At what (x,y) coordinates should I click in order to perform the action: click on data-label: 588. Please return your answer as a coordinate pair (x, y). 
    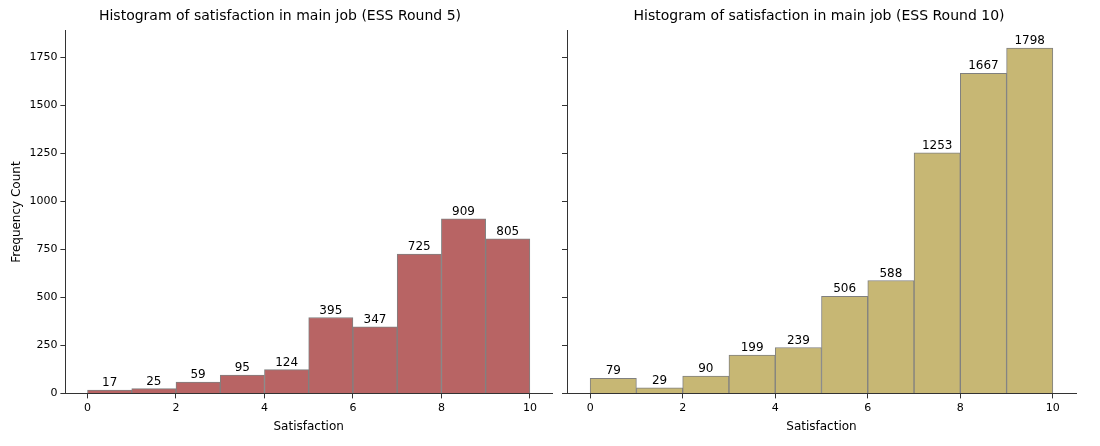
    Looking at the image, I should click on (891, 272).